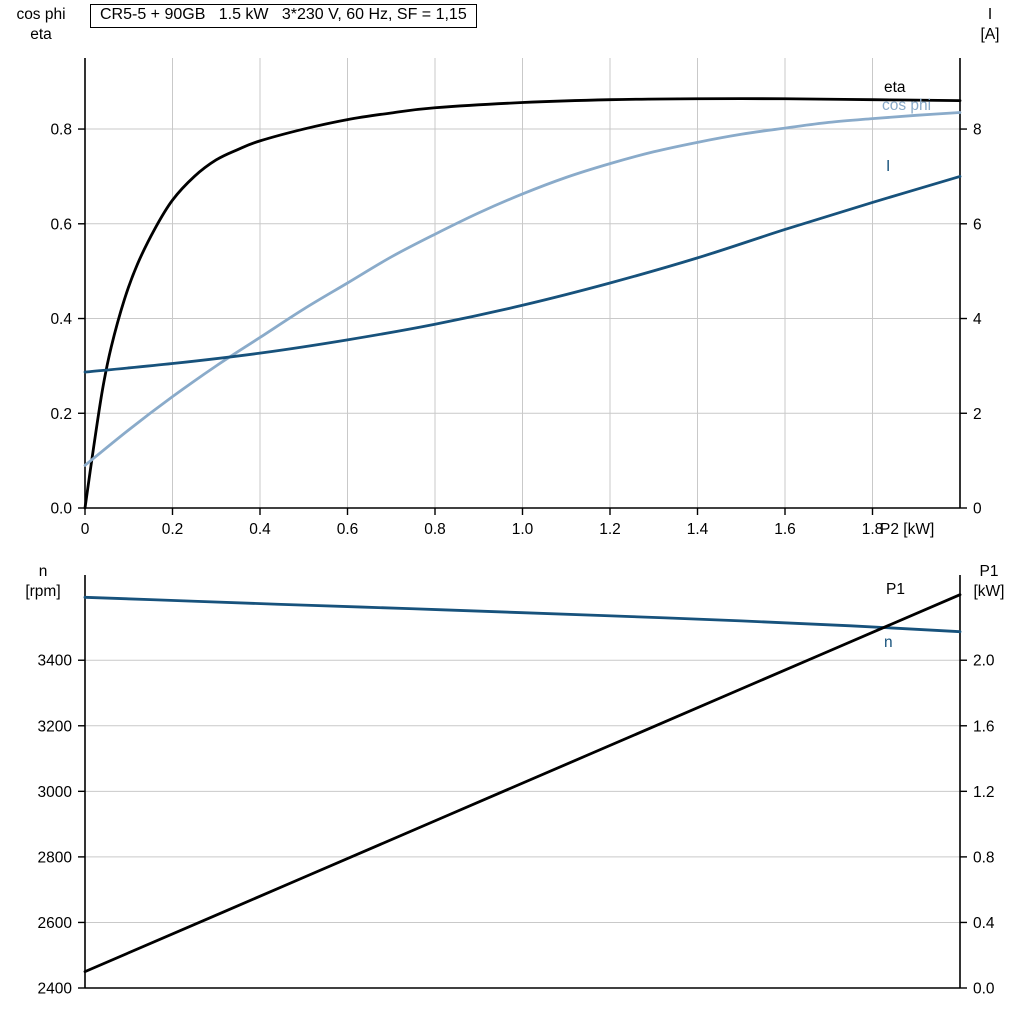 This screenshot has height=1024, width=1024. Describe the element at coordinates (43, 582) in the screenshot. I see `bottom-left-axis-title: n [rpm]` at that location.